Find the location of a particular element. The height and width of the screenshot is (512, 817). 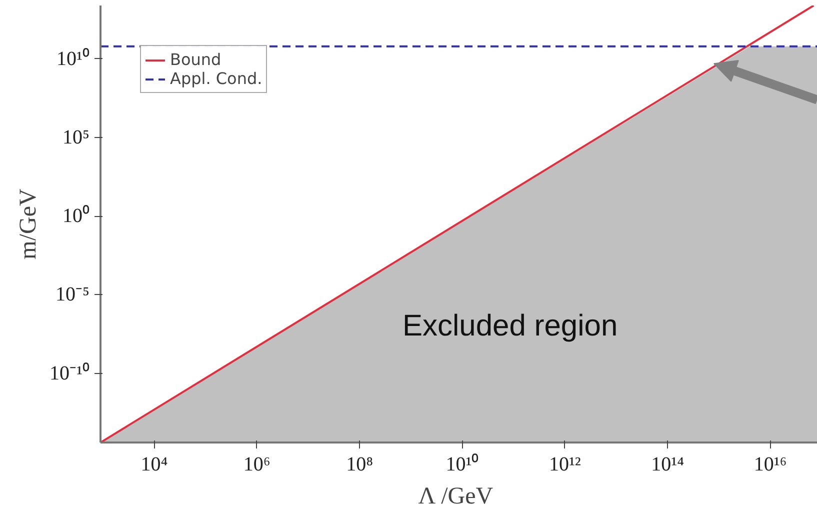

x-tick-label: 10⁶ is located at coordinates (256, 465).